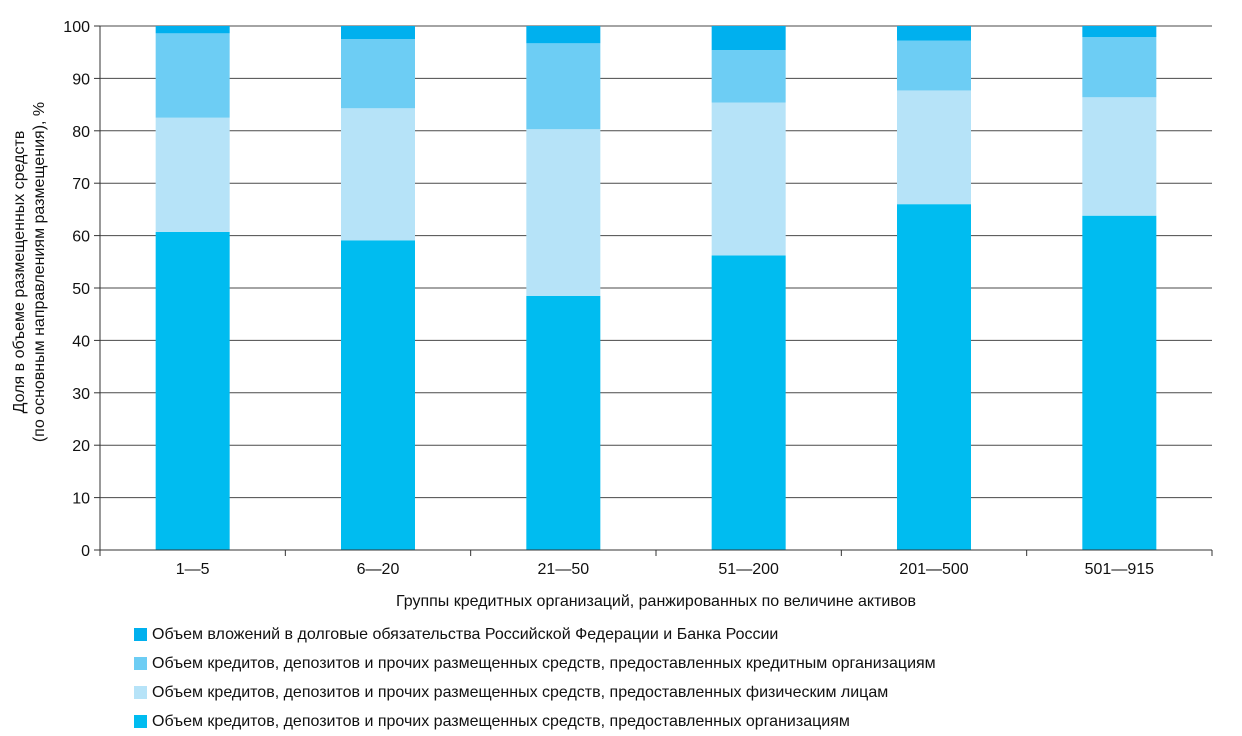 The image size is (1242, 736). What do you see at coordinates (81, 499) in the screenshot?
I see `y-tick-label: 10` at bounding box center [81, 499].